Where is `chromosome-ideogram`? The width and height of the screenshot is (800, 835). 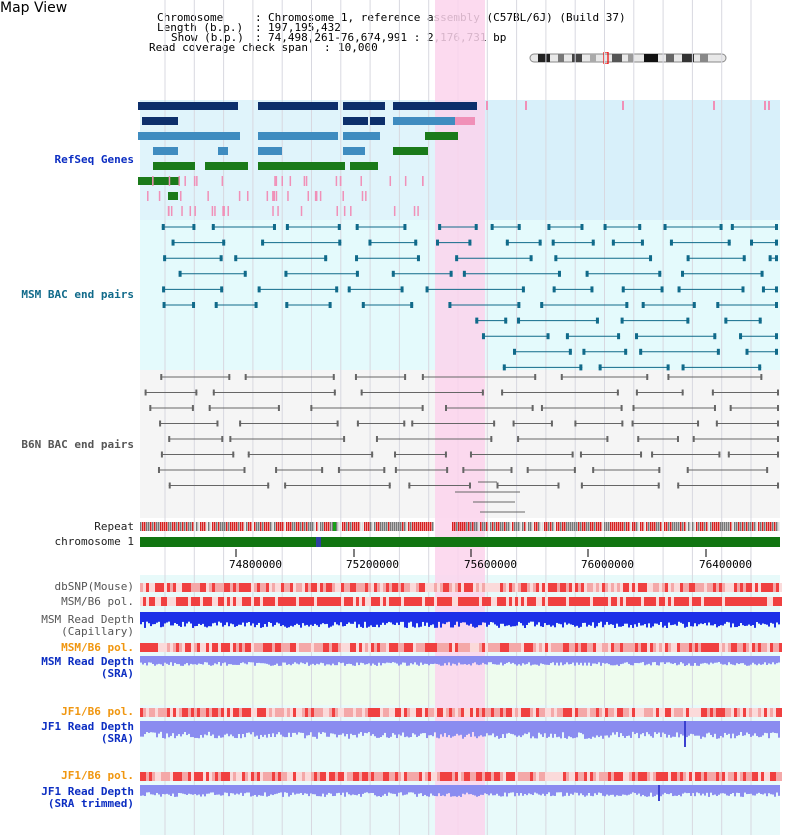
chromosome-ideogram is located at coordinates (628, 58).